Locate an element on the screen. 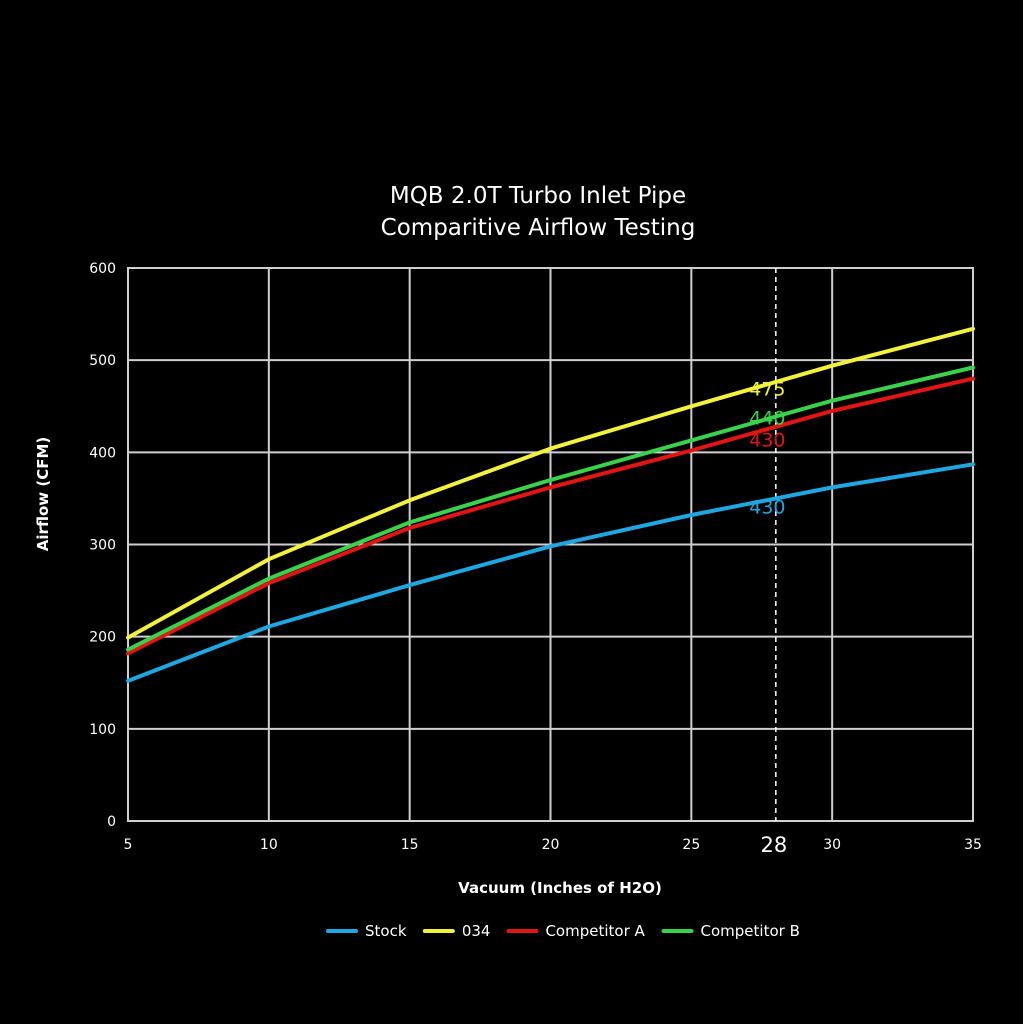 Image resolution: width=1023 pixels, height=1024 pixels. y-tick-label: 500 is located at coordinates (102, 361).